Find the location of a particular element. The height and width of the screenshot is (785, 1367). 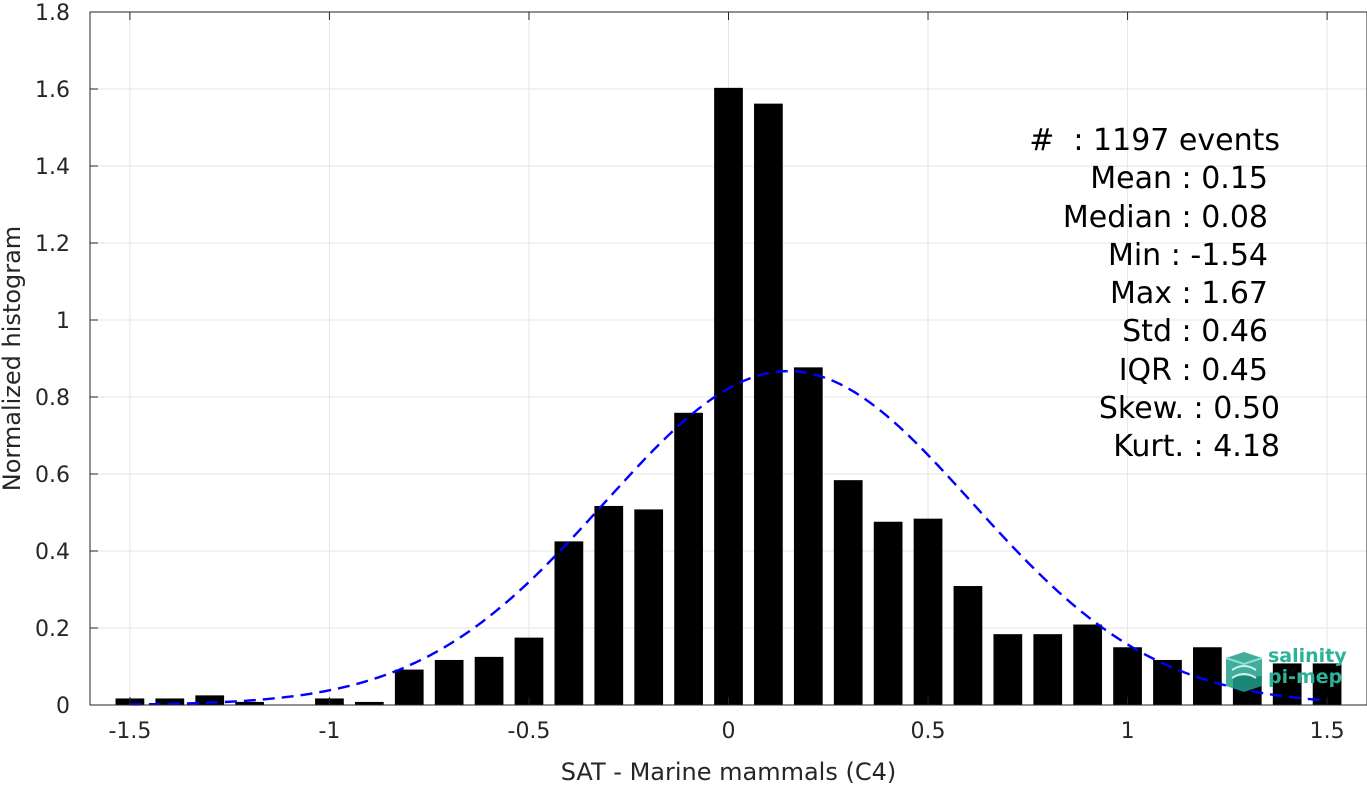

logo-text: salinity pi-mep is located at coordinates (1307, 667).